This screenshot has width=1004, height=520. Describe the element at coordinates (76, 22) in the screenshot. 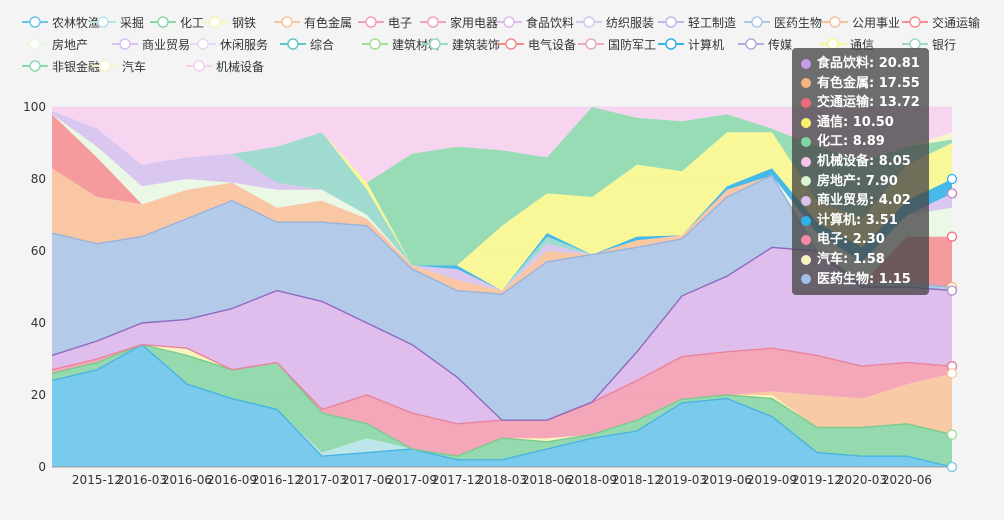

I see `legend-label: 农林牧渔` at that location.